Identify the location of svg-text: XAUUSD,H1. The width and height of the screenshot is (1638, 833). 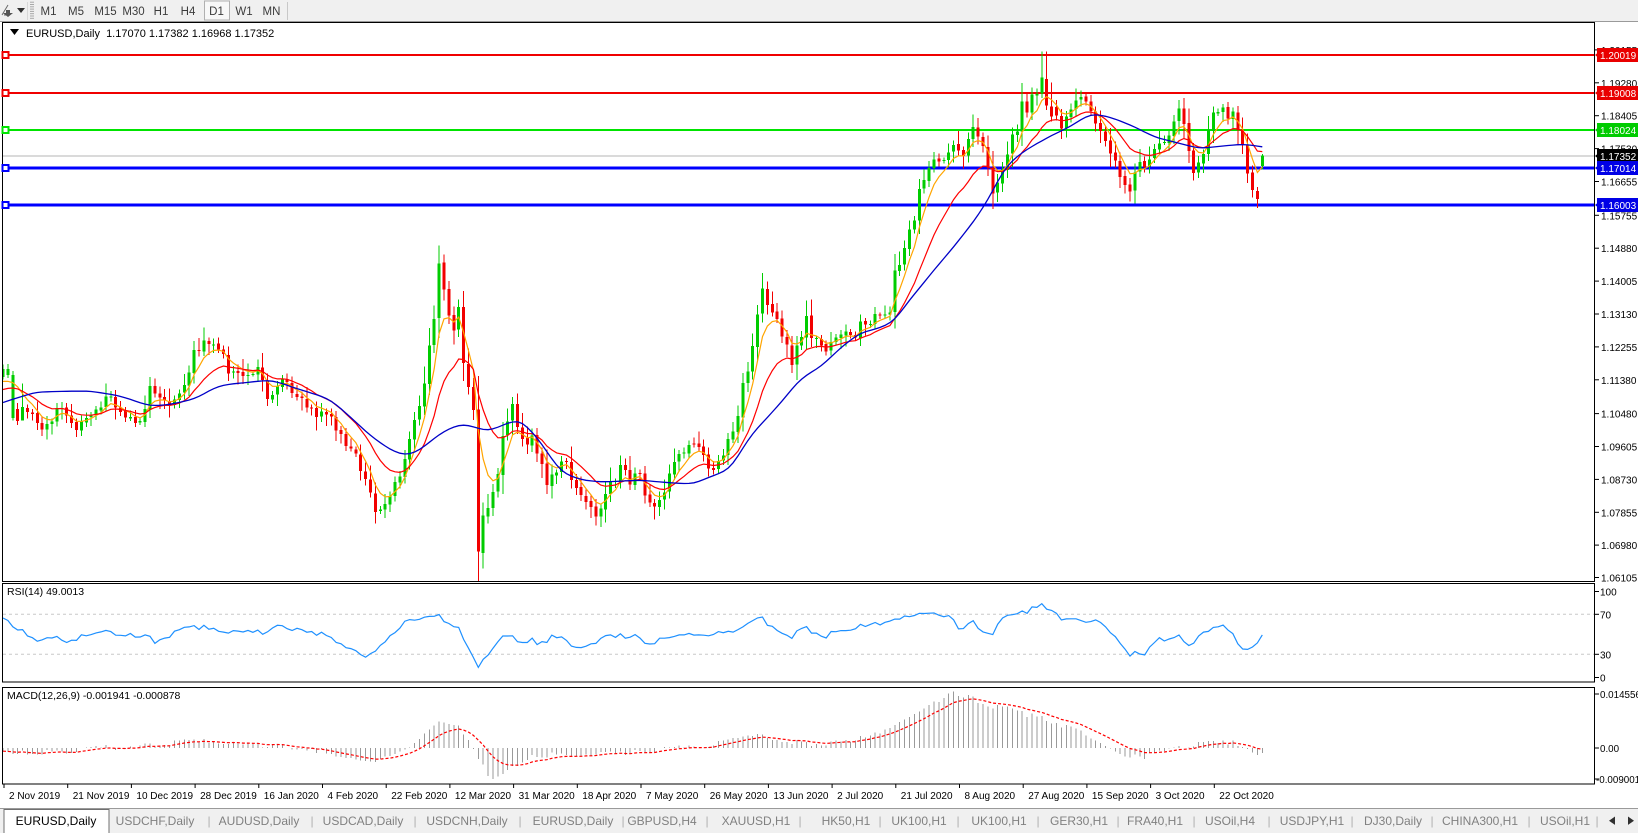
(756, 821).